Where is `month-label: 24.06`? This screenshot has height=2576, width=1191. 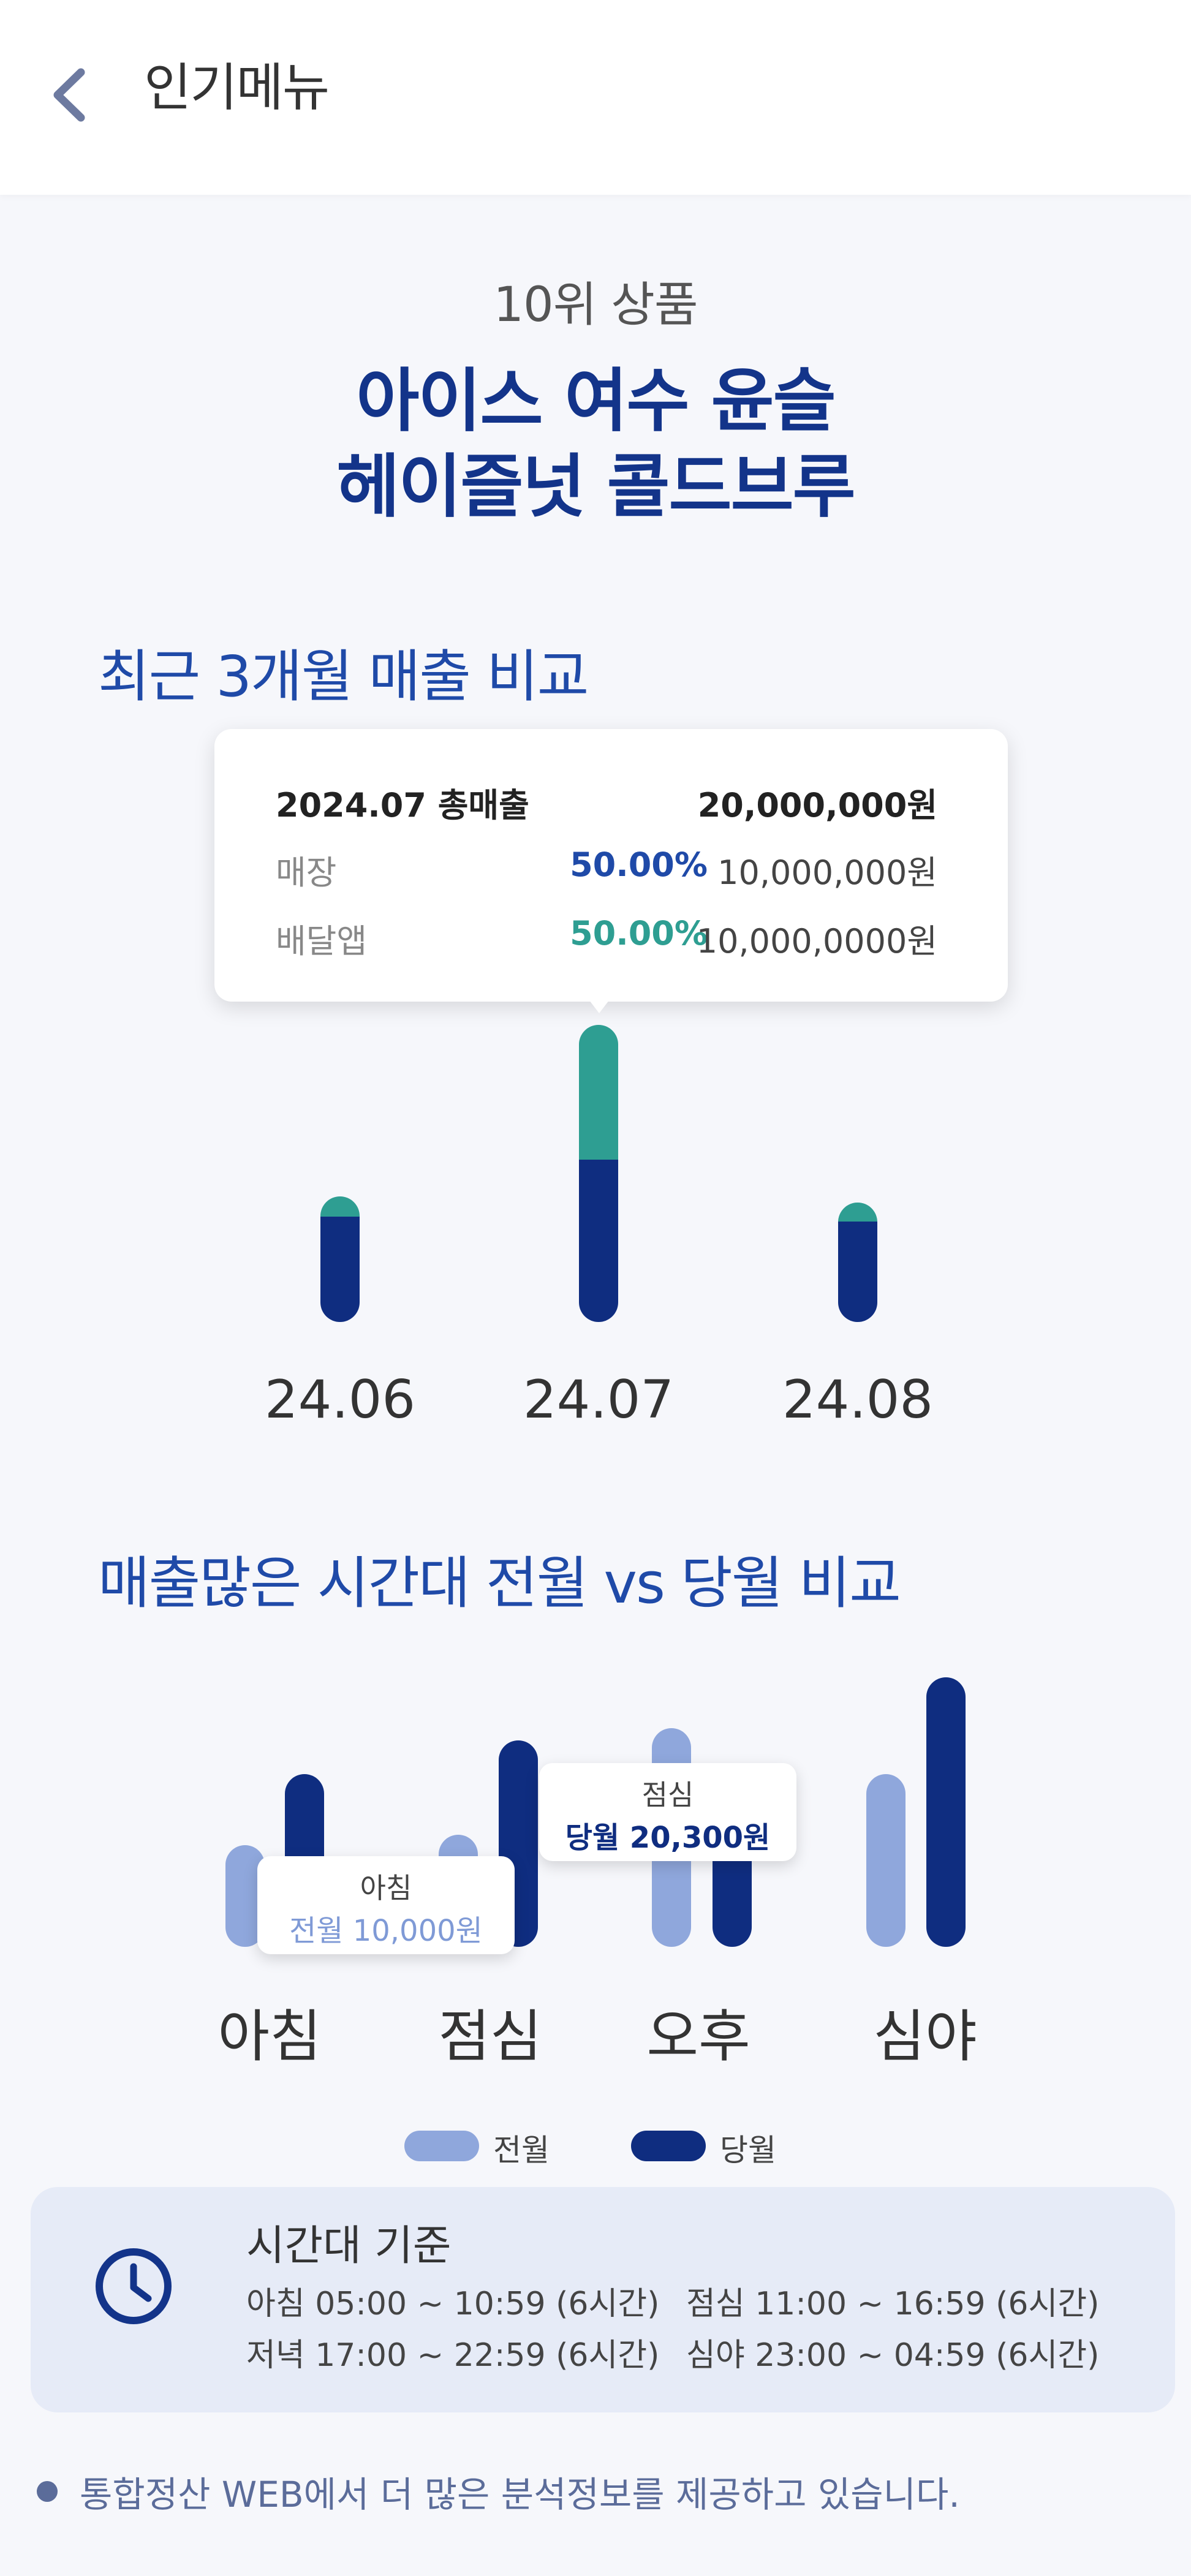 month-label: 24.06 is located at coordinates (340, 1399).